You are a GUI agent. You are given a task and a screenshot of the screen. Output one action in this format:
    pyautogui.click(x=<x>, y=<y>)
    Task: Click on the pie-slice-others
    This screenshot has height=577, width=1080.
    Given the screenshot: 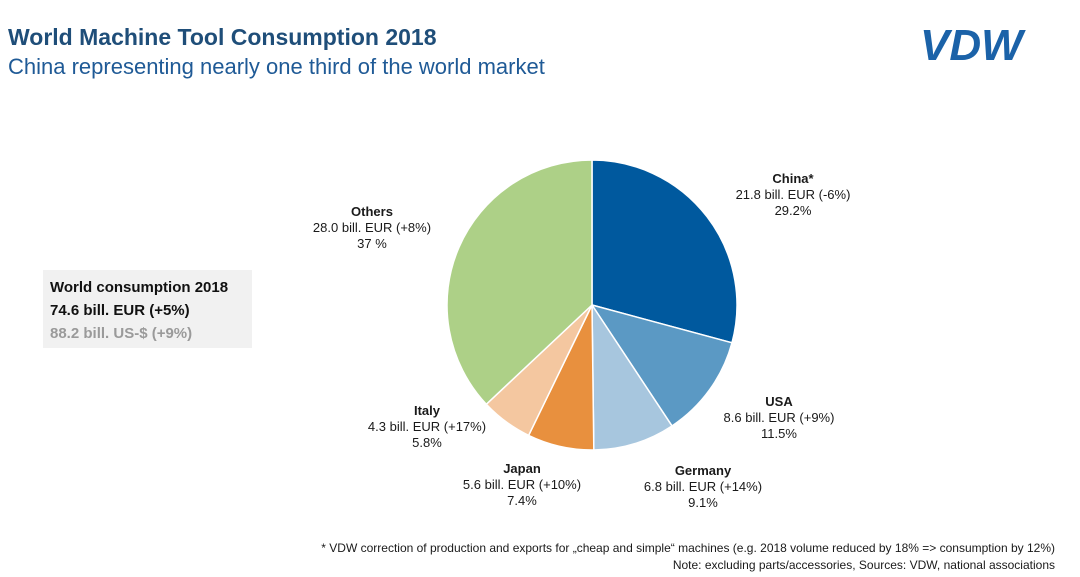 What is the action you would take?
    pyautogui.click(x=519, y=282)
    